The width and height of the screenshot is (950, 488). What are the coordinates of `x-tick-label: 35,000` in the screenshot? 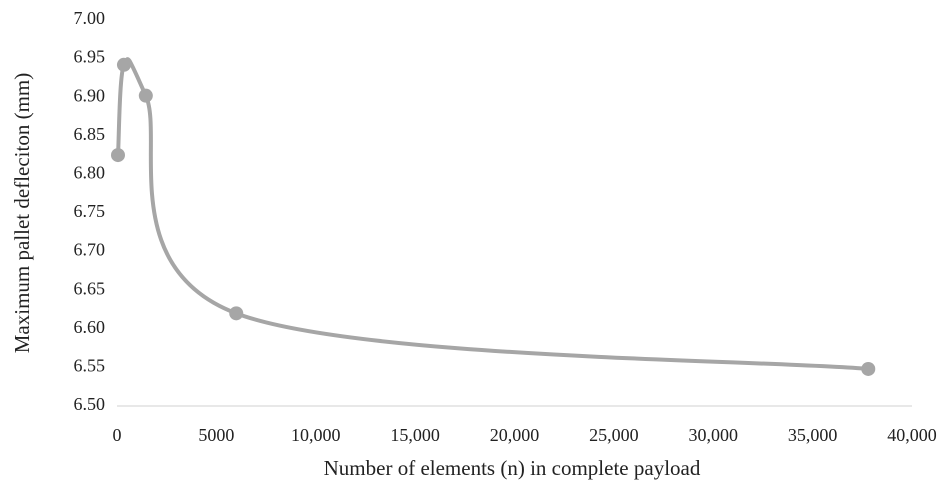 It's located at (813, 435).